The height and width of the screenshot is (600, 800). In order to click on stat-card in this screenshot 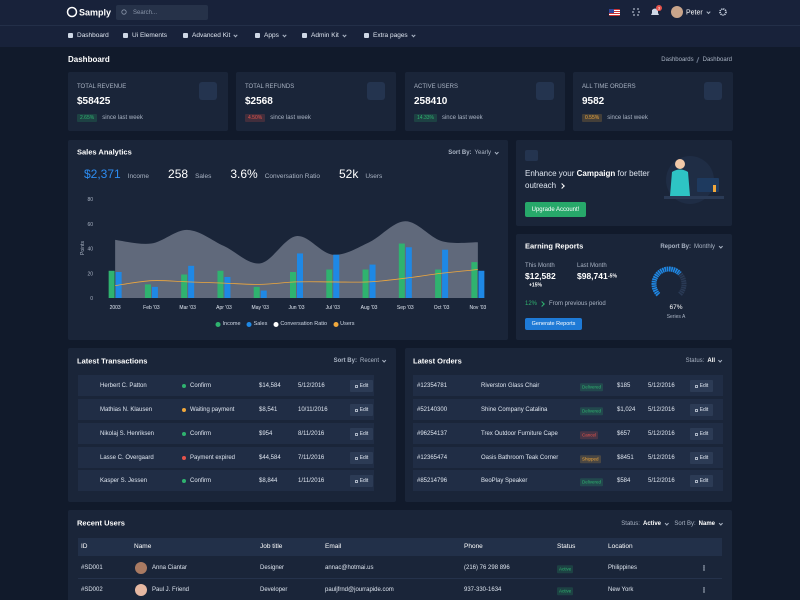, I will do `click(485, 101)`.